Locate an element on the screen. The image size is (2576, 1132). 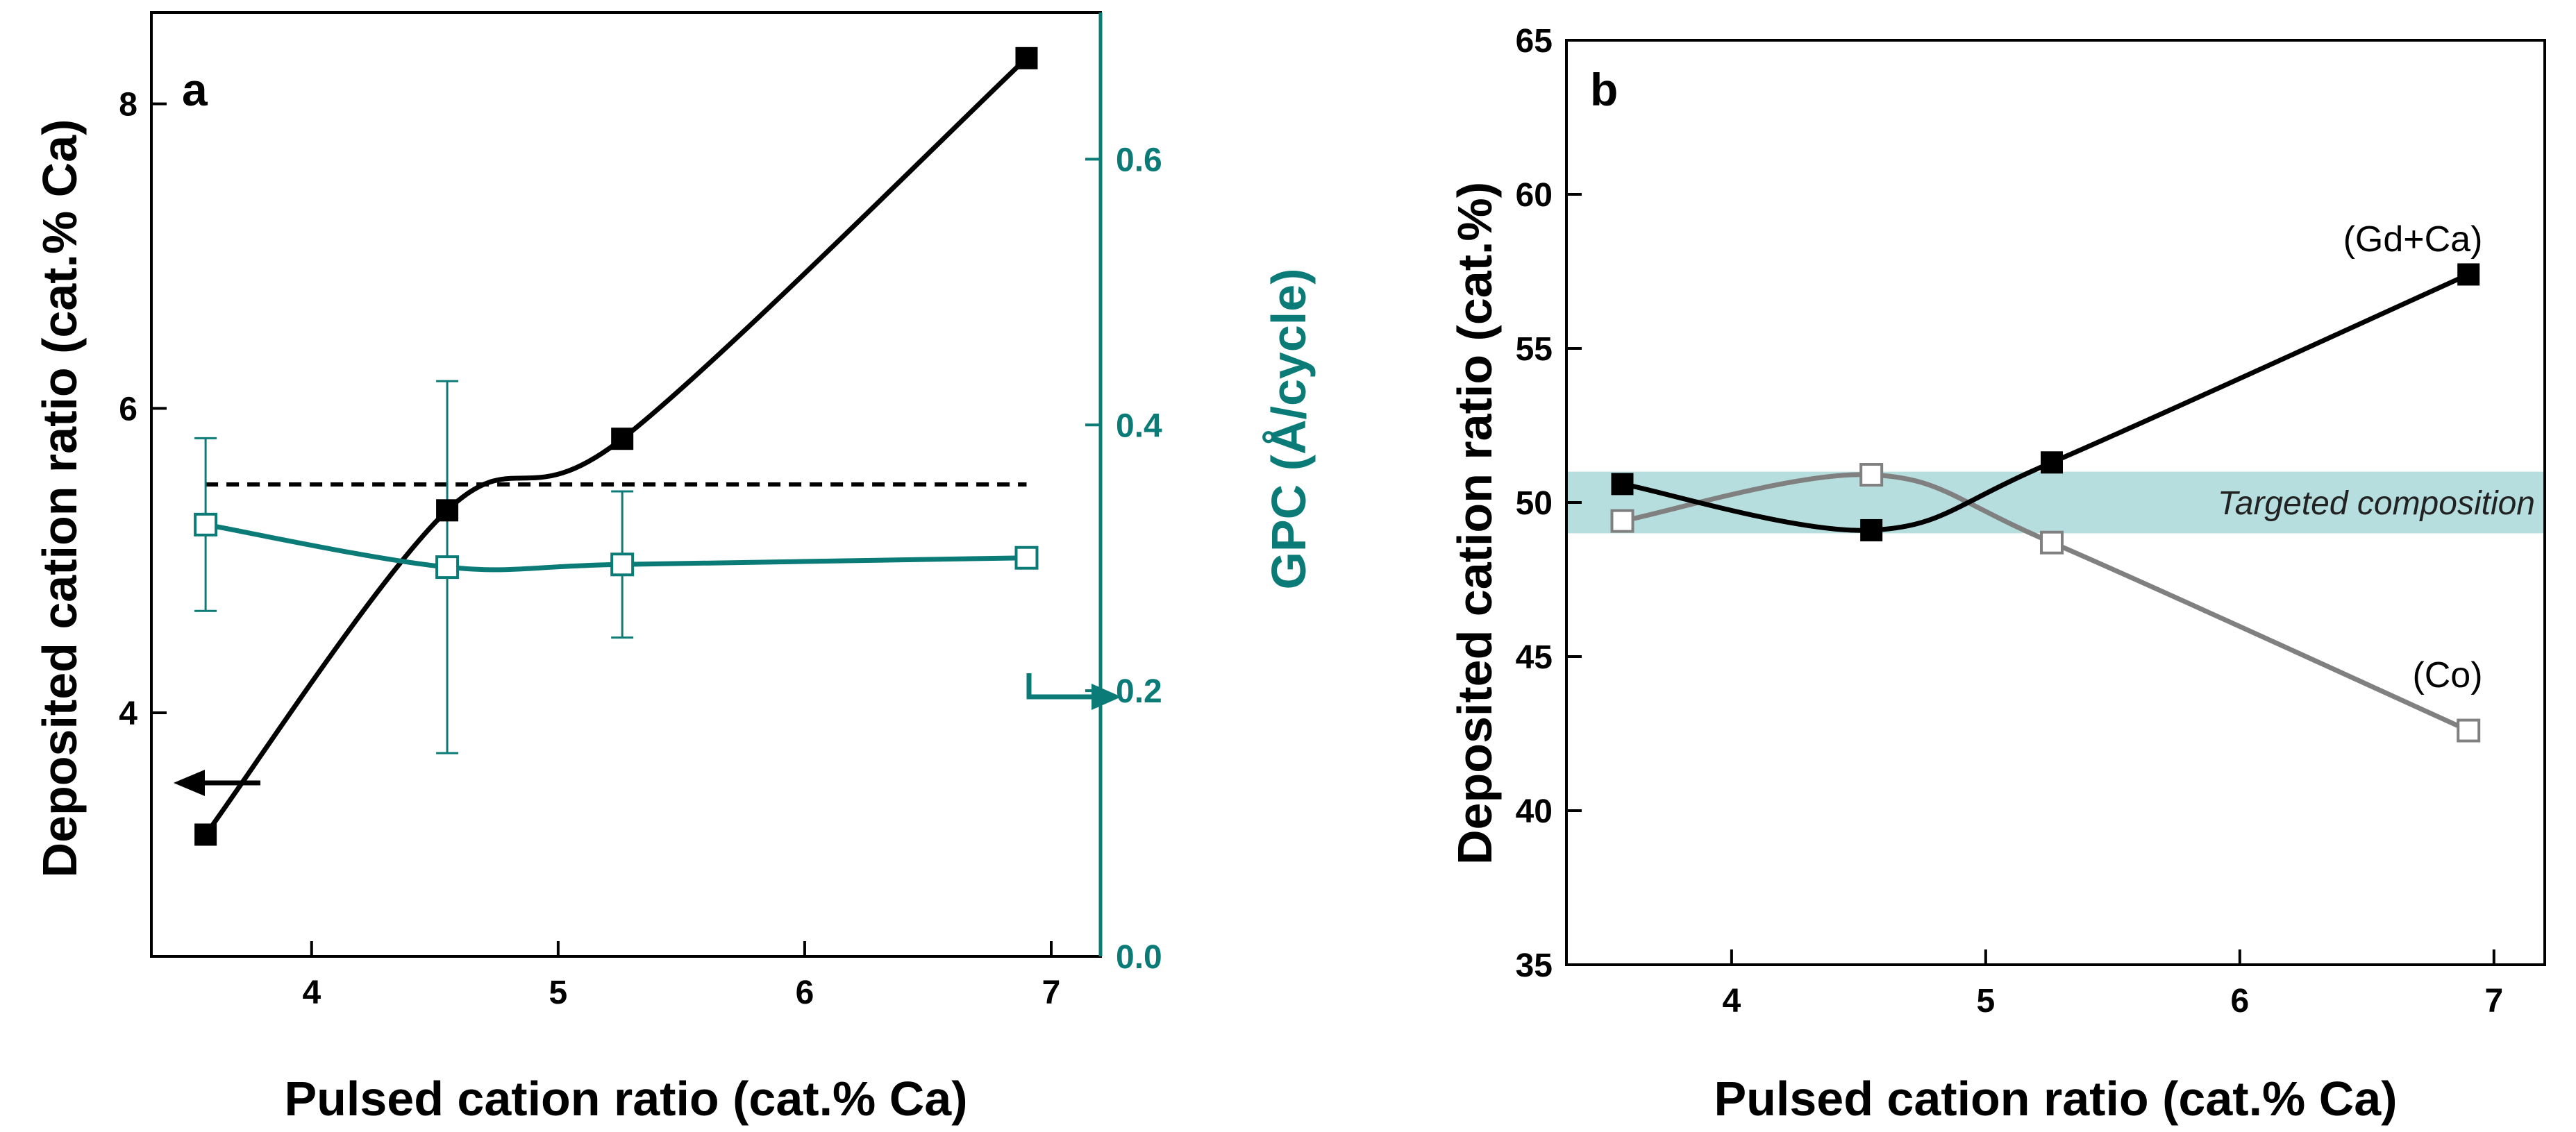
gpc-curve is located at coordinates (616, 547).